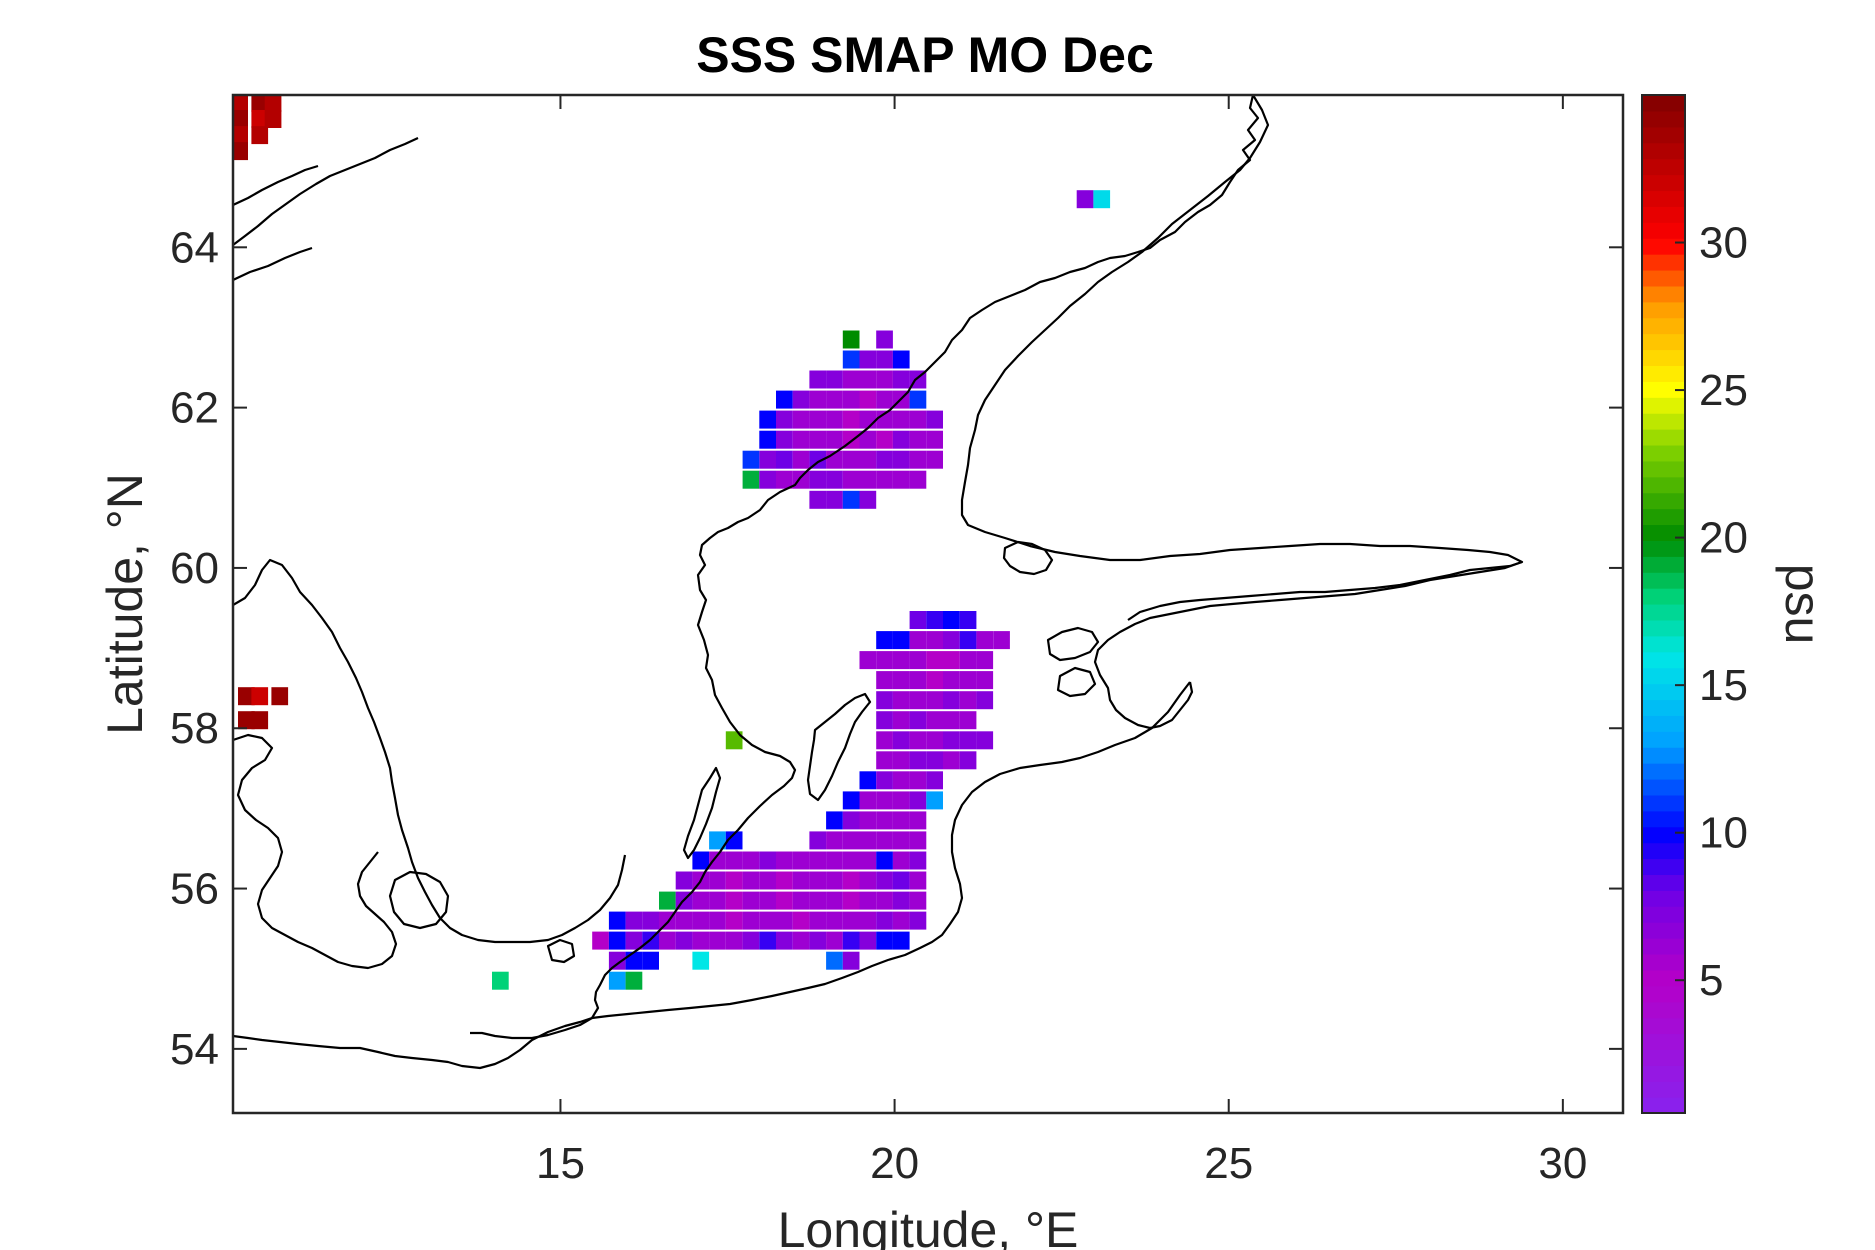  What do you see at coordinates (702, 813) in the screenshot?
I see `oland-outline` at bounding box center [702, 813].